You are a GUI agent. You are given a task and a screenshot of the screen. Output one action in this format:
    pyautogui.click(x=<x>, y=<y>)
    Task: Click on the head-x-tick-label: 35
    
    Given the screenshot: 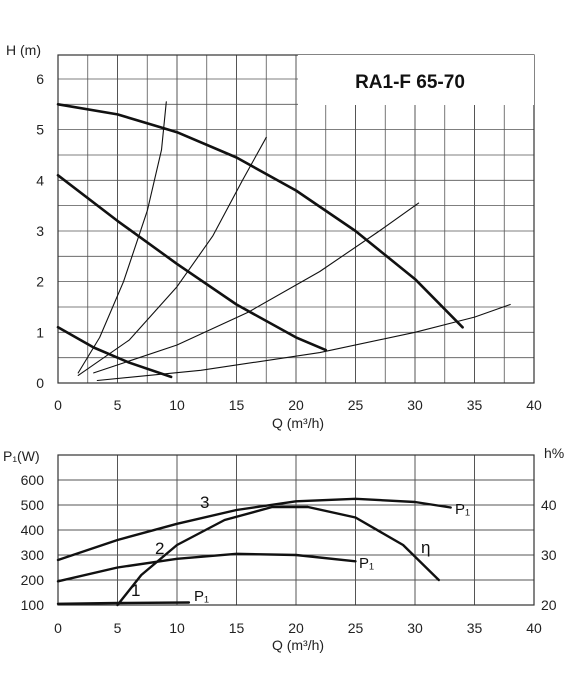 What is the action you would take?
    pyautogui.click(x=475, y=405)
    